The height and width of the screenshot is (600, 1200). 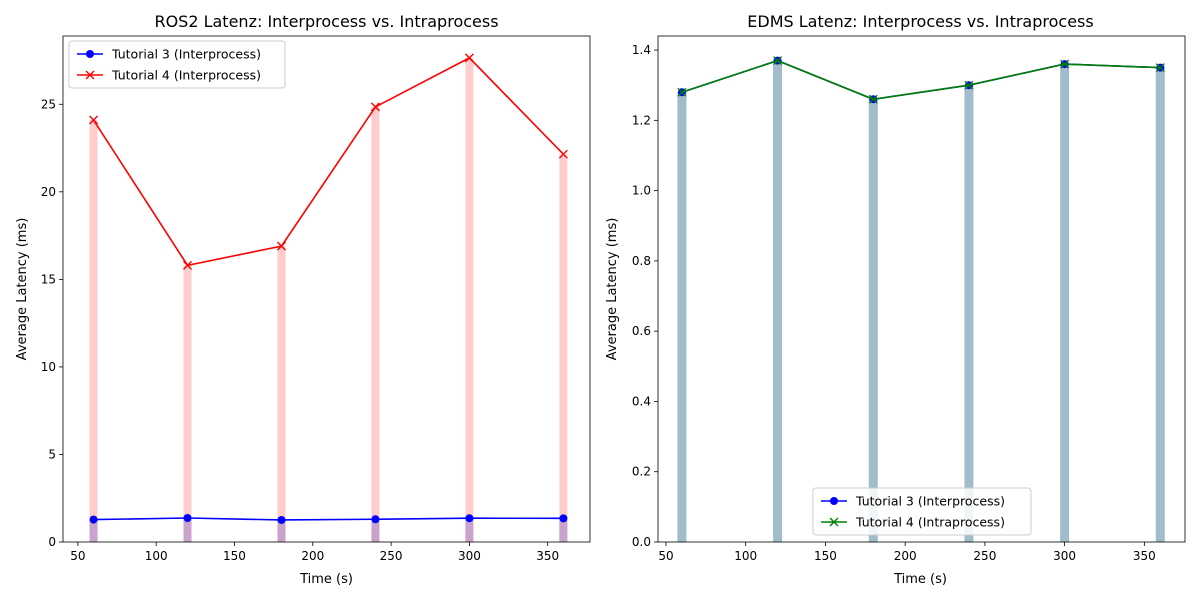 I want to click on legend-item: Tutorial 4 (Intraprocess), so click(x=913, y=522).